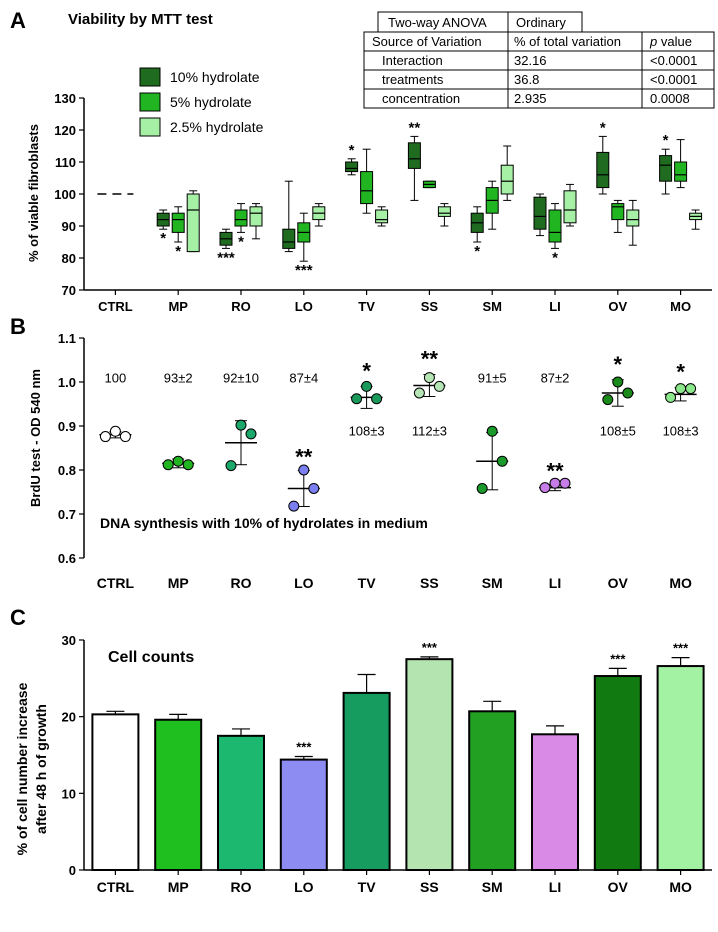 The height and width of the screenshot is (932, 718). I want to click on panel-a-x-tick-label: MP, so click(178, 306).